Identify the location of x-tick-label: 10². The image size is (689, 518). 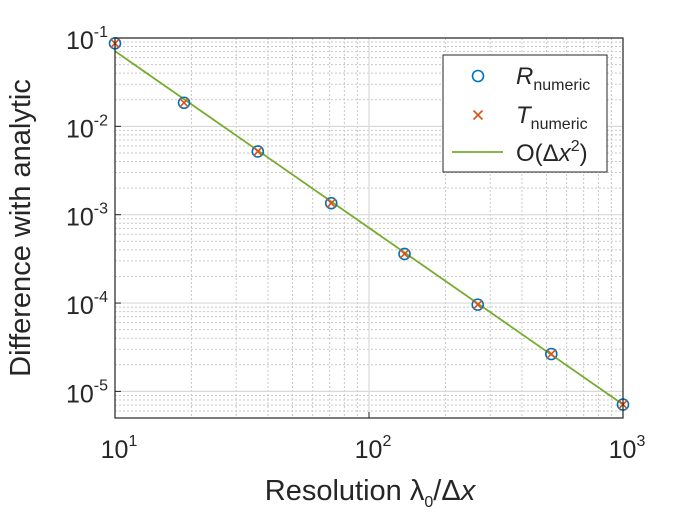
(373, 448).